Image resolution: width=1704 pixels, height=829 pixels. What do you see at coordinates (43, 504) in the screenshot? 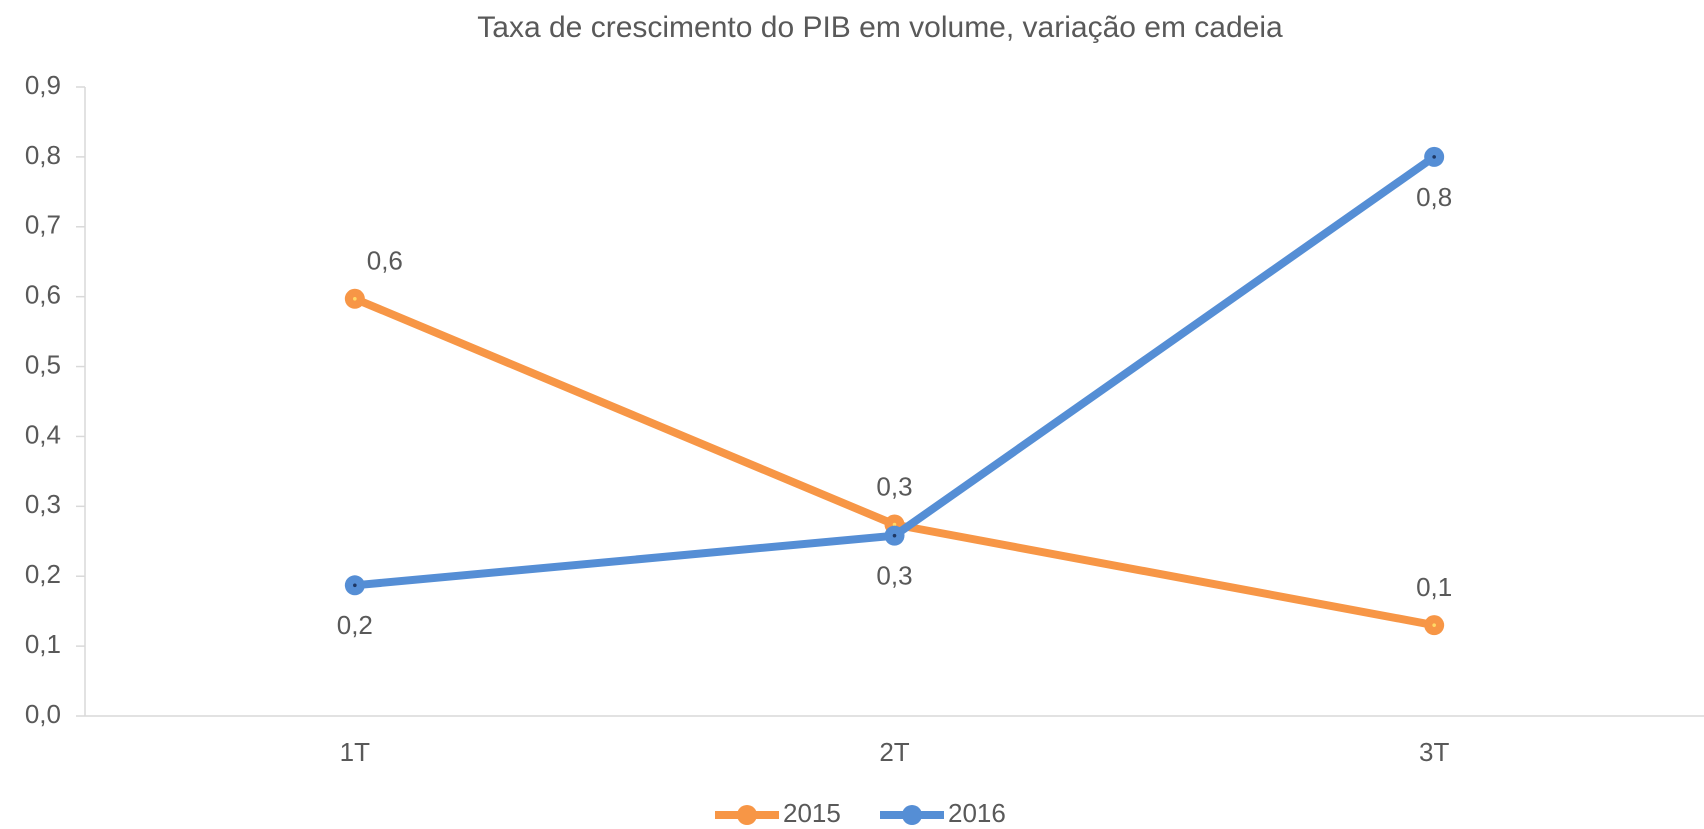
I see `y-tick-label: 0,3` at bounding box center [43, 504].